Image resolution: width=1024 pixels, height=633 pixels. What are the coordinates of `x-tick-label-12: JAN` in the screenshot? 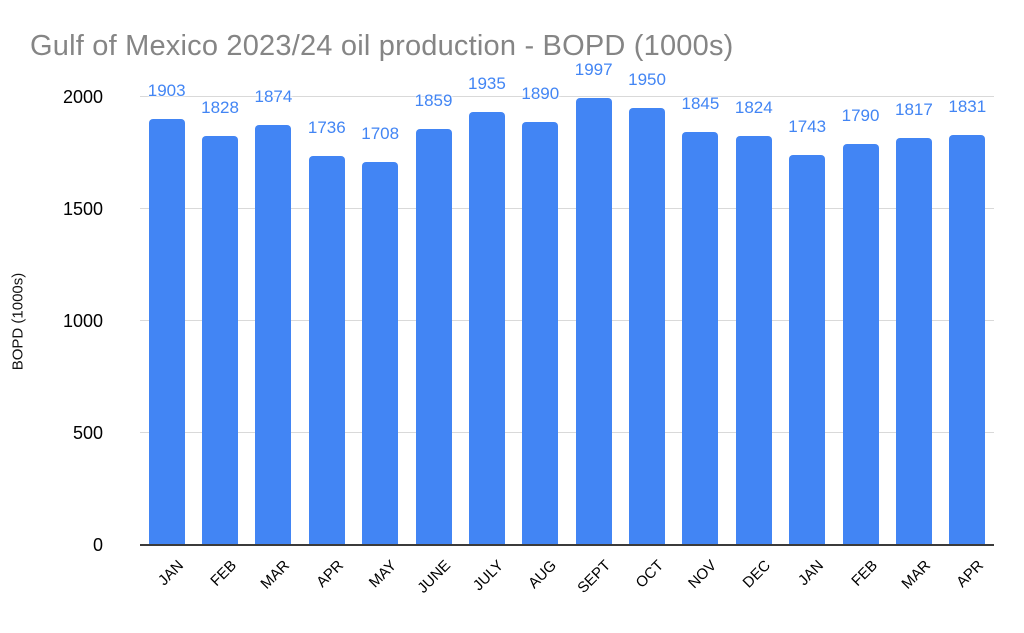 It's located at (811, 573).